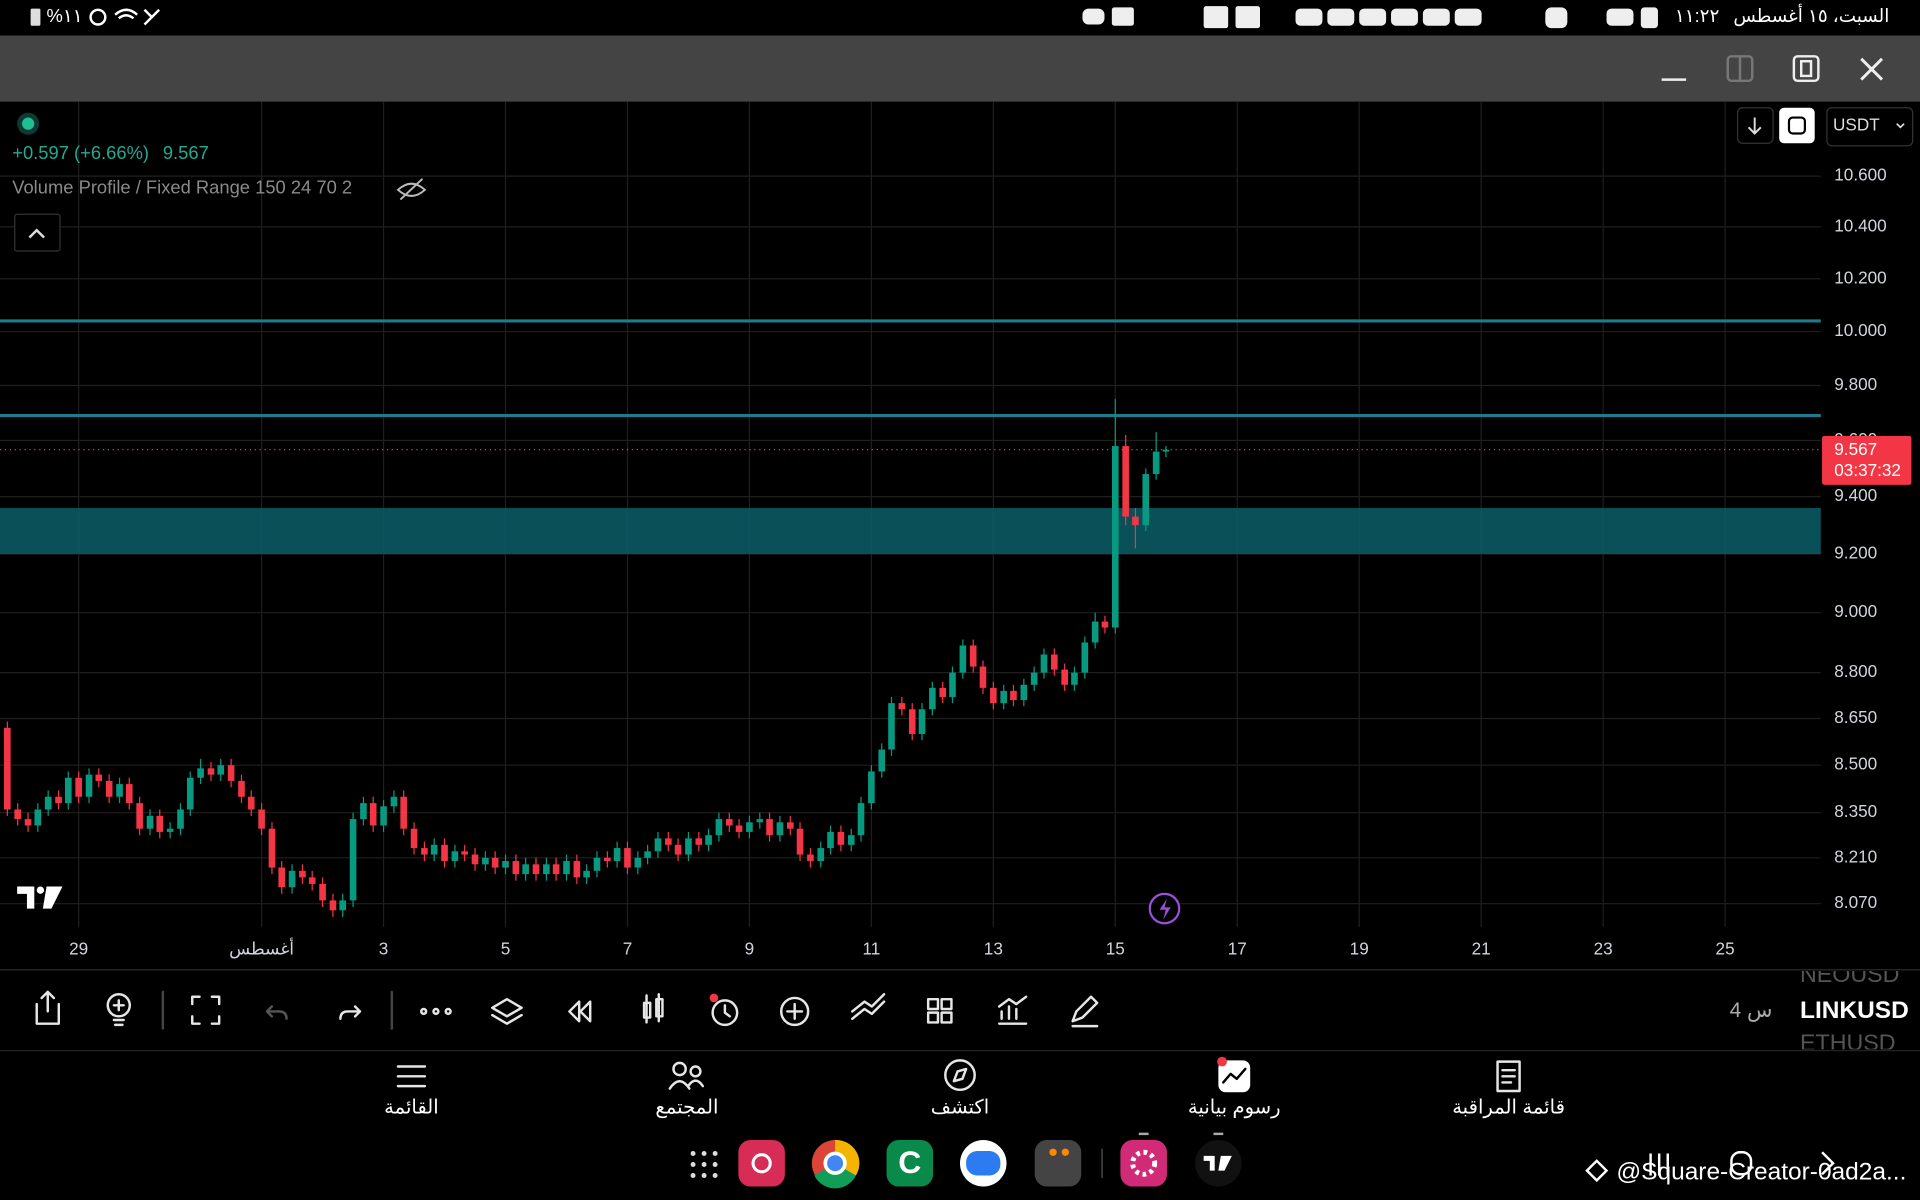 This screenshot has height=1200, width=1920. I want to click on more-button, so click(436, 1011).